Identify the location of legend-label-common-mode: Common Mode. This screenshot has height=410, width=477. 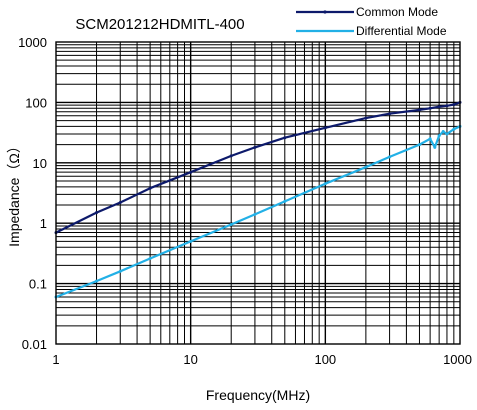
(397, 12).